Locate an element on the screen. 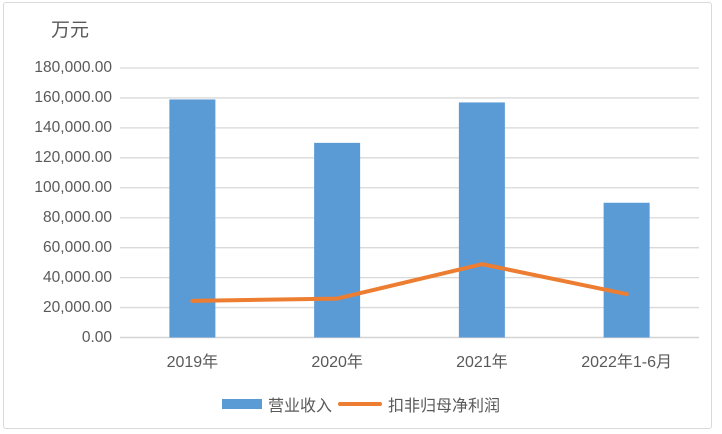  legend-item-net-profit: 扣非归母净利润 is located at coordinates (419, 404).